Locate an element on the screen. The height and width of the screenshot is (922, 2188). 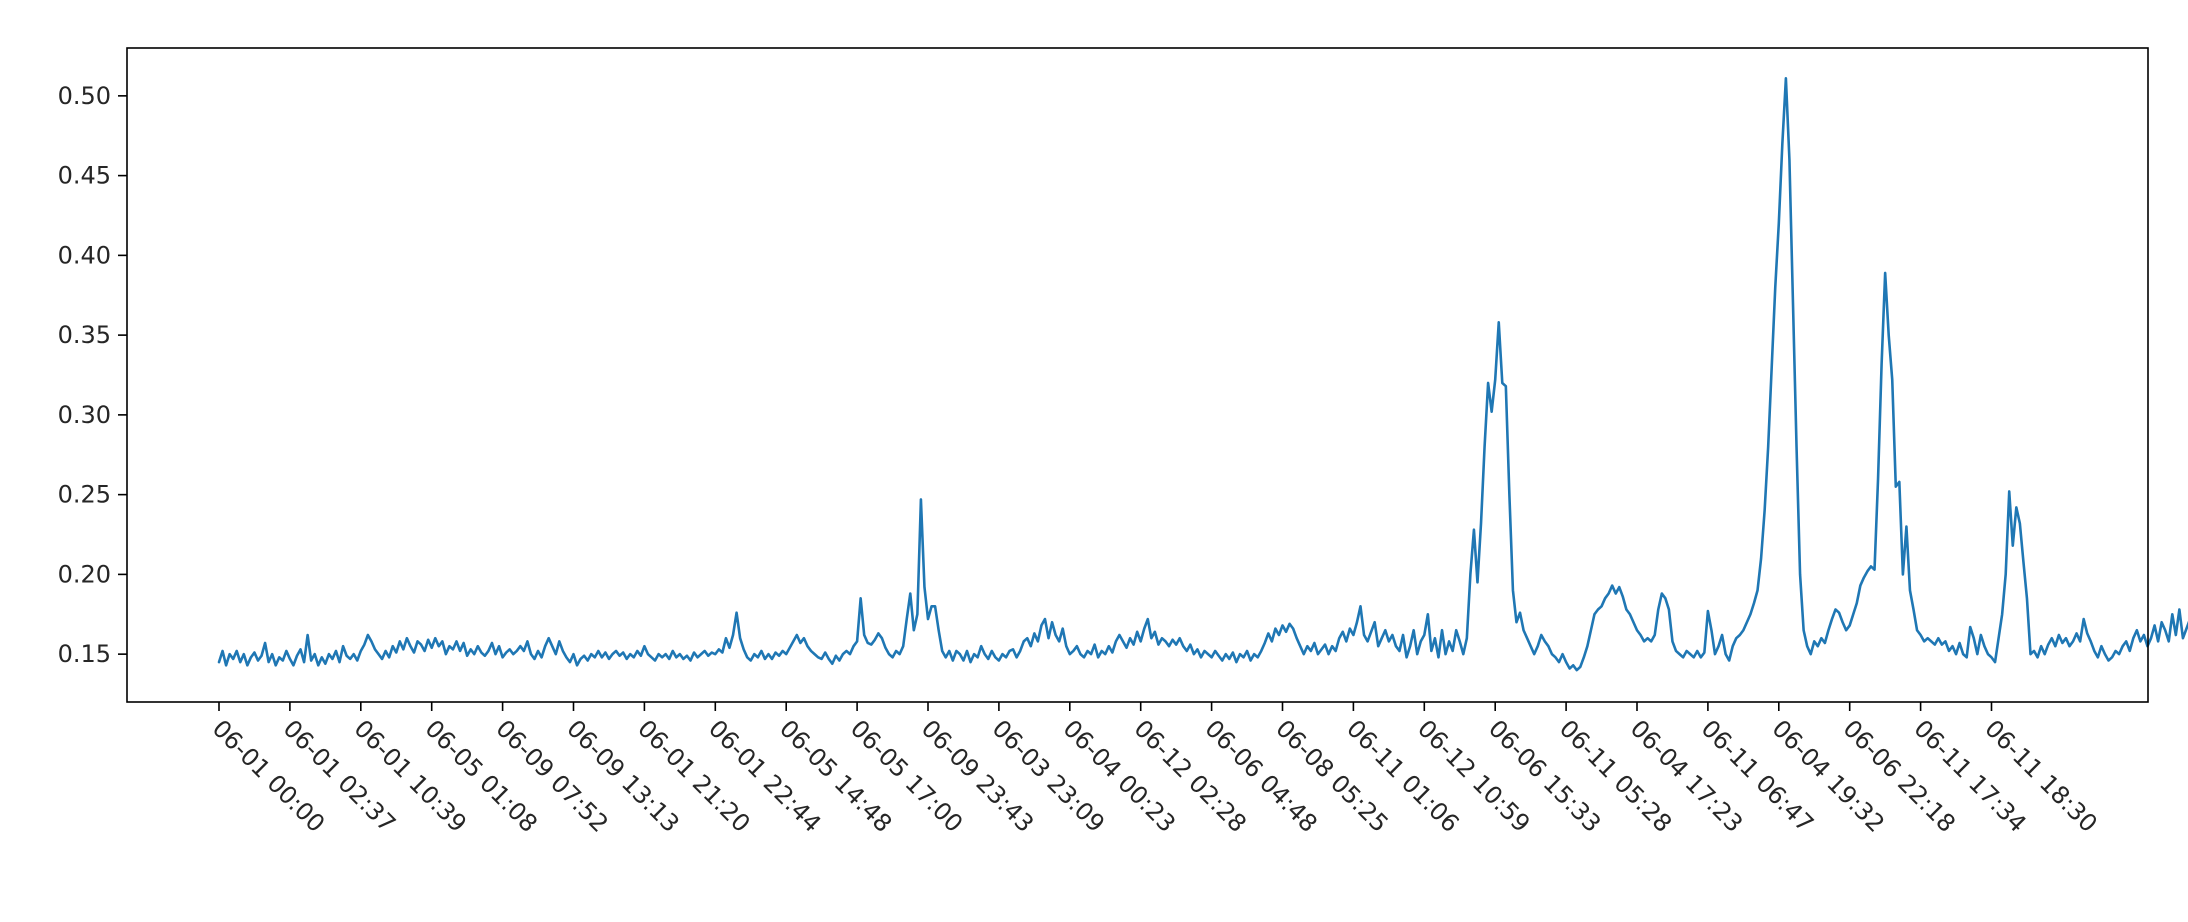
y-tick-label: 0.15 is located at coordinates (84, 654).